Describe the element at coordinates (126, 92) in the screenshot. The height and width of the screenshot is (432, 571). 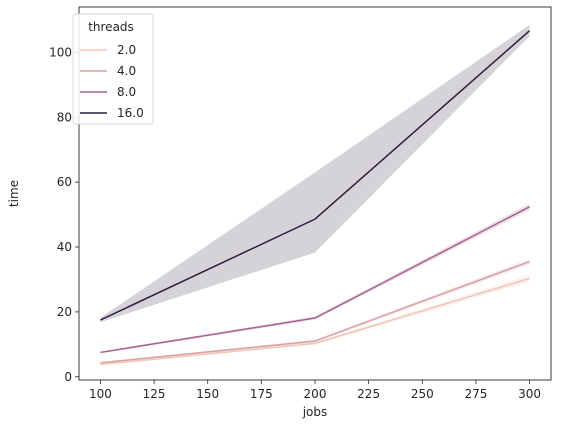
I see `legend-label-2: 8.0` at that location.